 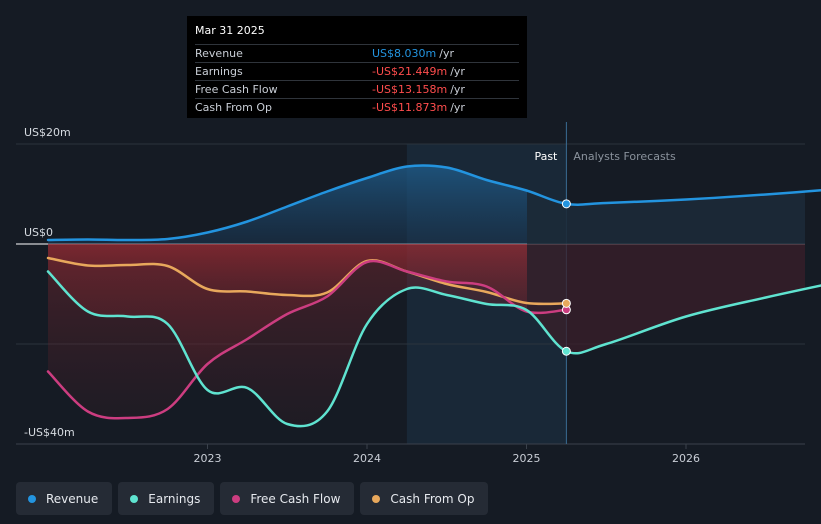 What do you see at coordinates (546, 156) in the screenshot?
I see `past-label: Past` at bounding box center [546, 156].